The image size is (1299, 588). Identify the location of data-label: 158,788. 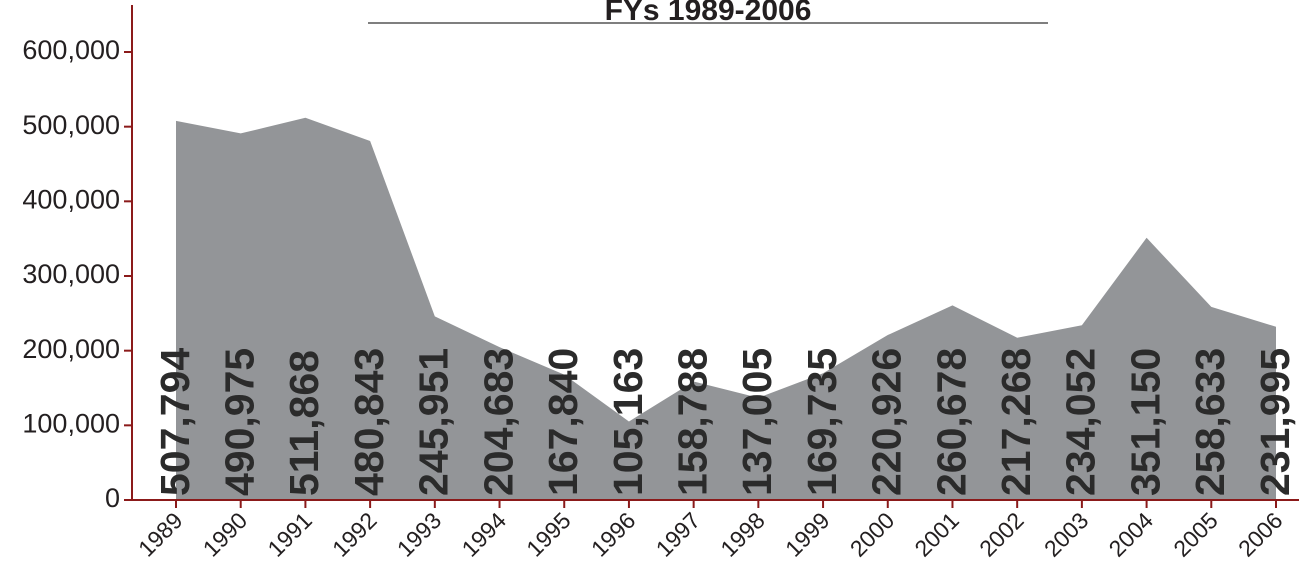
(692, 422).